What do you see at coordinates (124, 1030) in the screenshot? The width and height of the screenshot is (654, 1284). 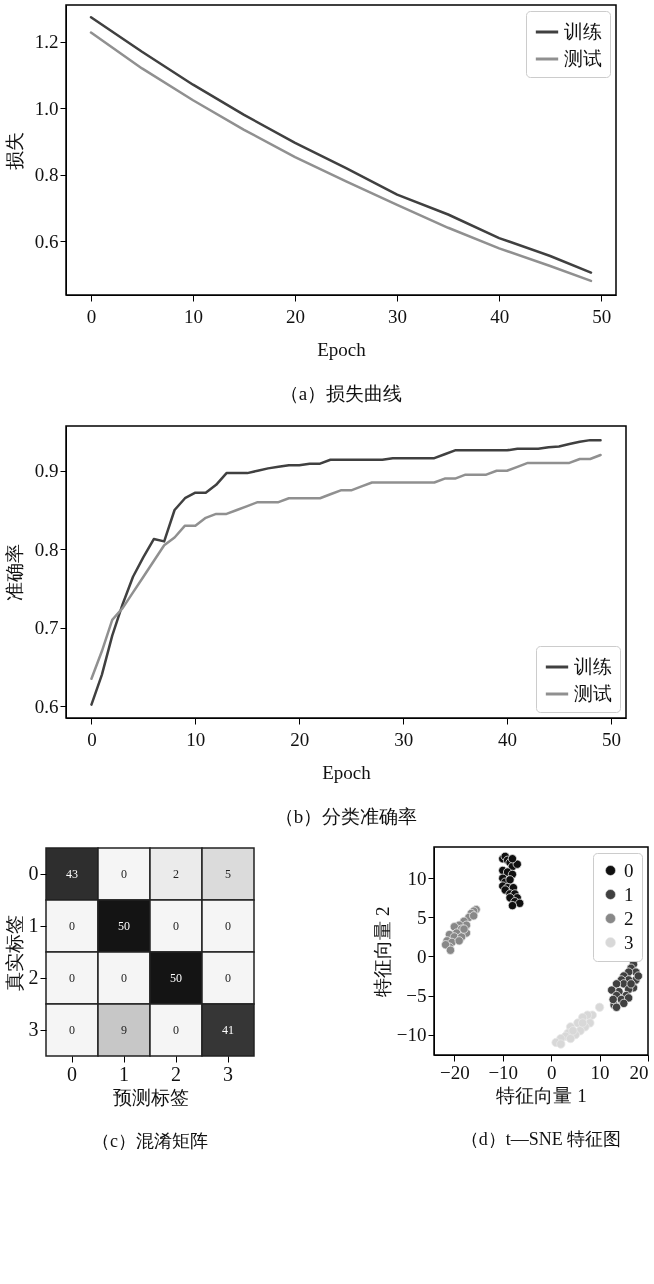 I see `data-label: 9` at bounding box center [124, 1030].